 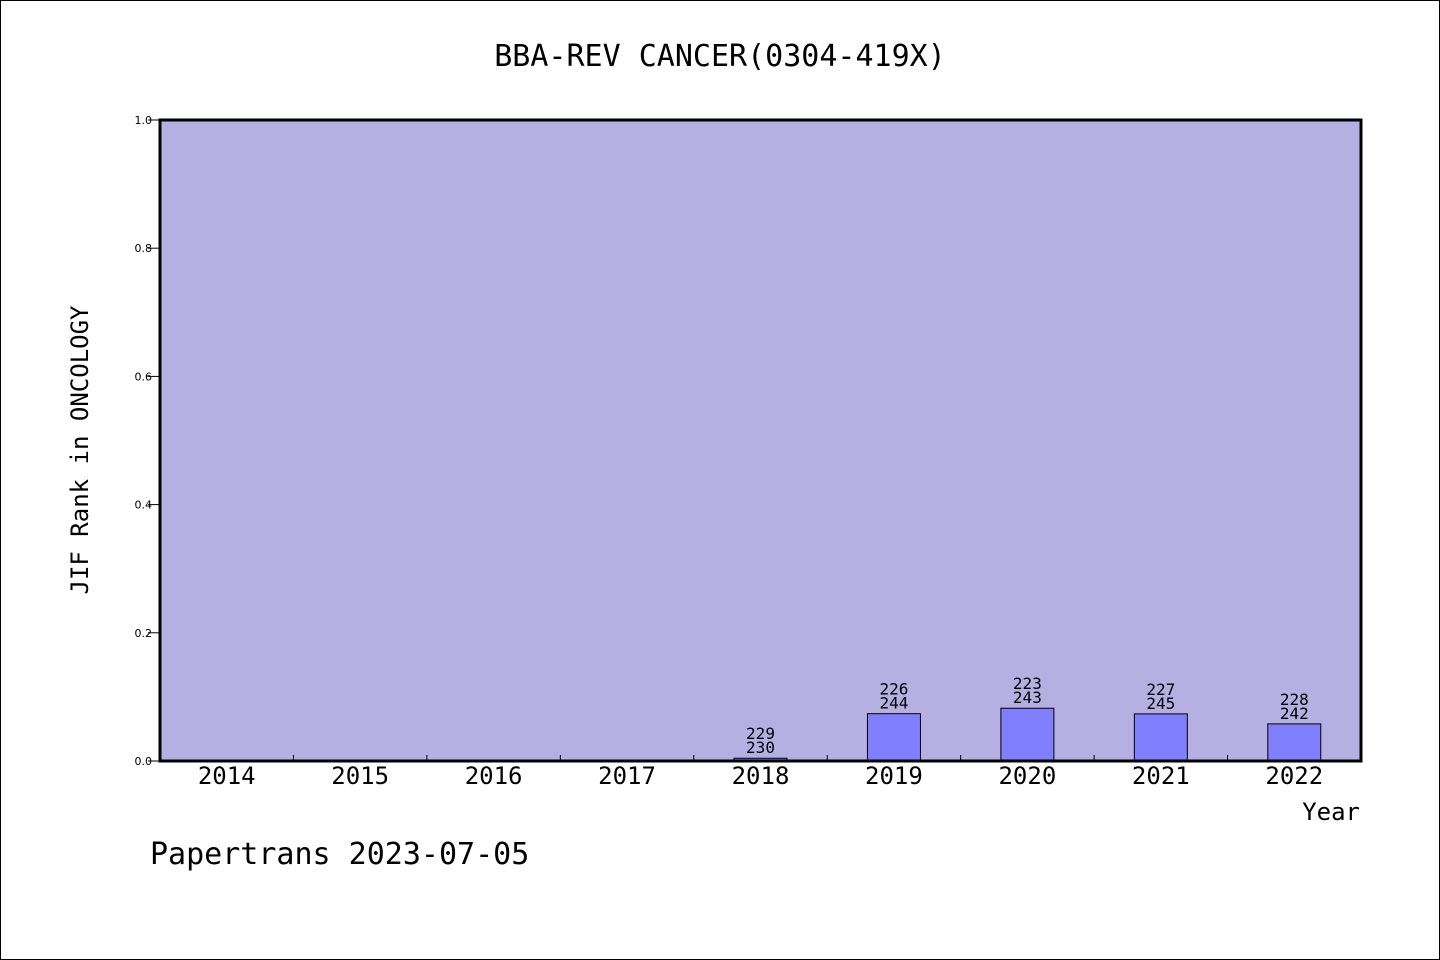 What do you see at coordinates (761, 776) in the screenshot?
I see `x-tick-label: 2018` at bounding box center [761, 776].